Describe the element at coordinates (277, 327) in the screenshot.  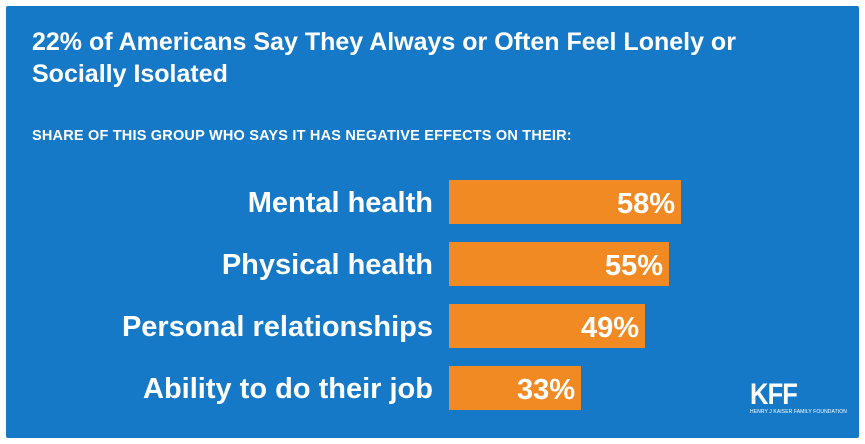
I see `category-label: Personal relationships` at that location.